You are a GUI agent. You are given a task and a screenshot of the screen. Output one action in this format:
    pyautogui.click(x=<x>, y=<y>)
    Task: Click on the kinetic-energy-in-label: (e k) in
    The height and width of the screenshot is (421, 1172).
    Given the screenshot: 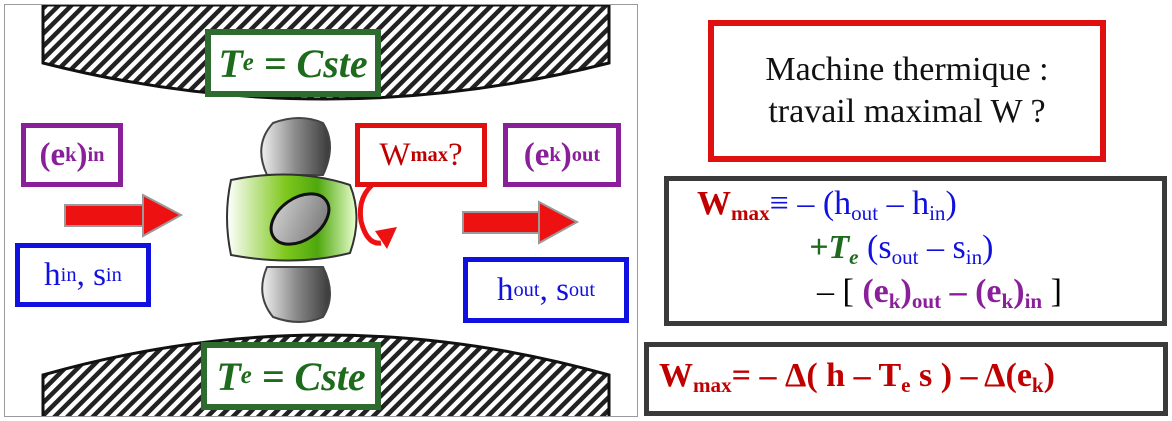 What is the action you would take?
    pyautogui.click(x=72, y=155)
    